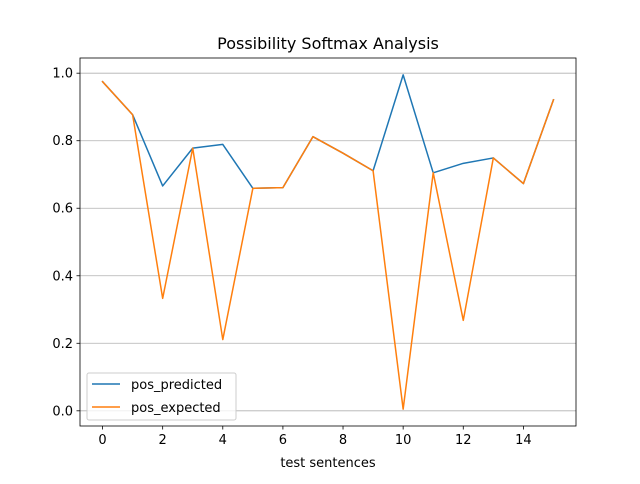 This screenshot has height=484, width=640. What do you see at coordinates (403, 440) in the screenshot?
I see `x-tick-label: 10` at bounding box center [403, 440].